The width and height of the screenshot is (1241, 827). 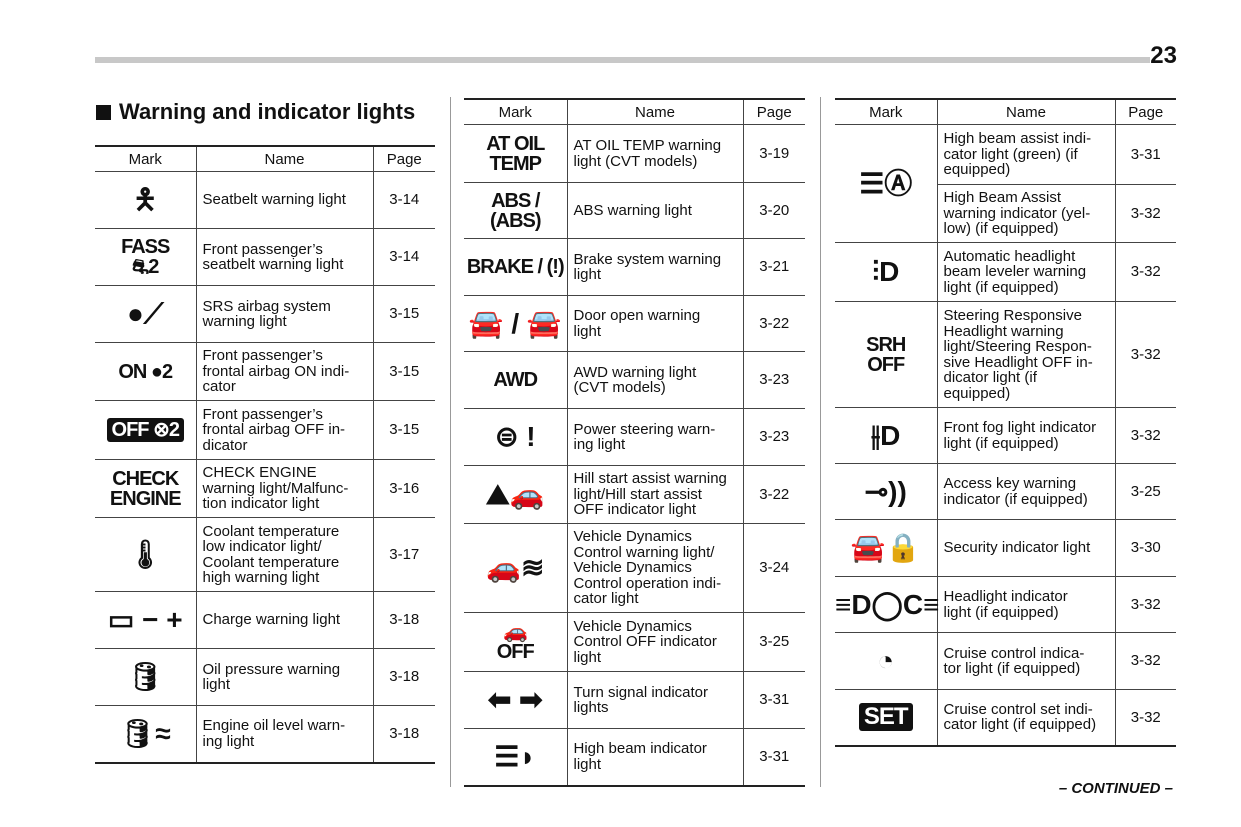 What do you see at coordinates (655, 380) in the screenshot?
I see `light-name: AWD warning light (CVT models)` at bounding box center [655, 380].